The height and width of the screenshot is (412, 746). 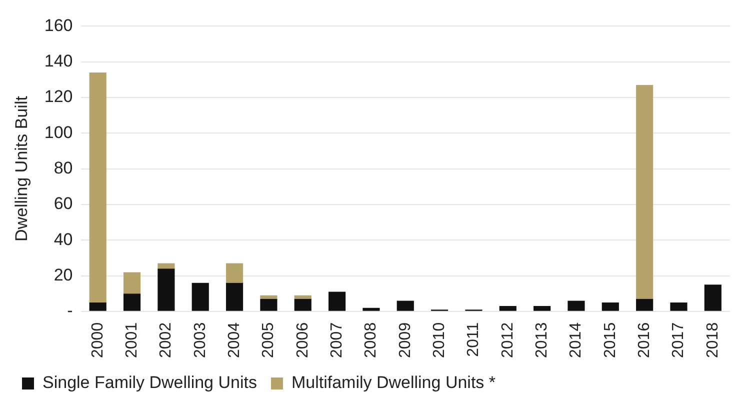 I want to click on x-tick-label: 2006, so click(x=303, y=340).